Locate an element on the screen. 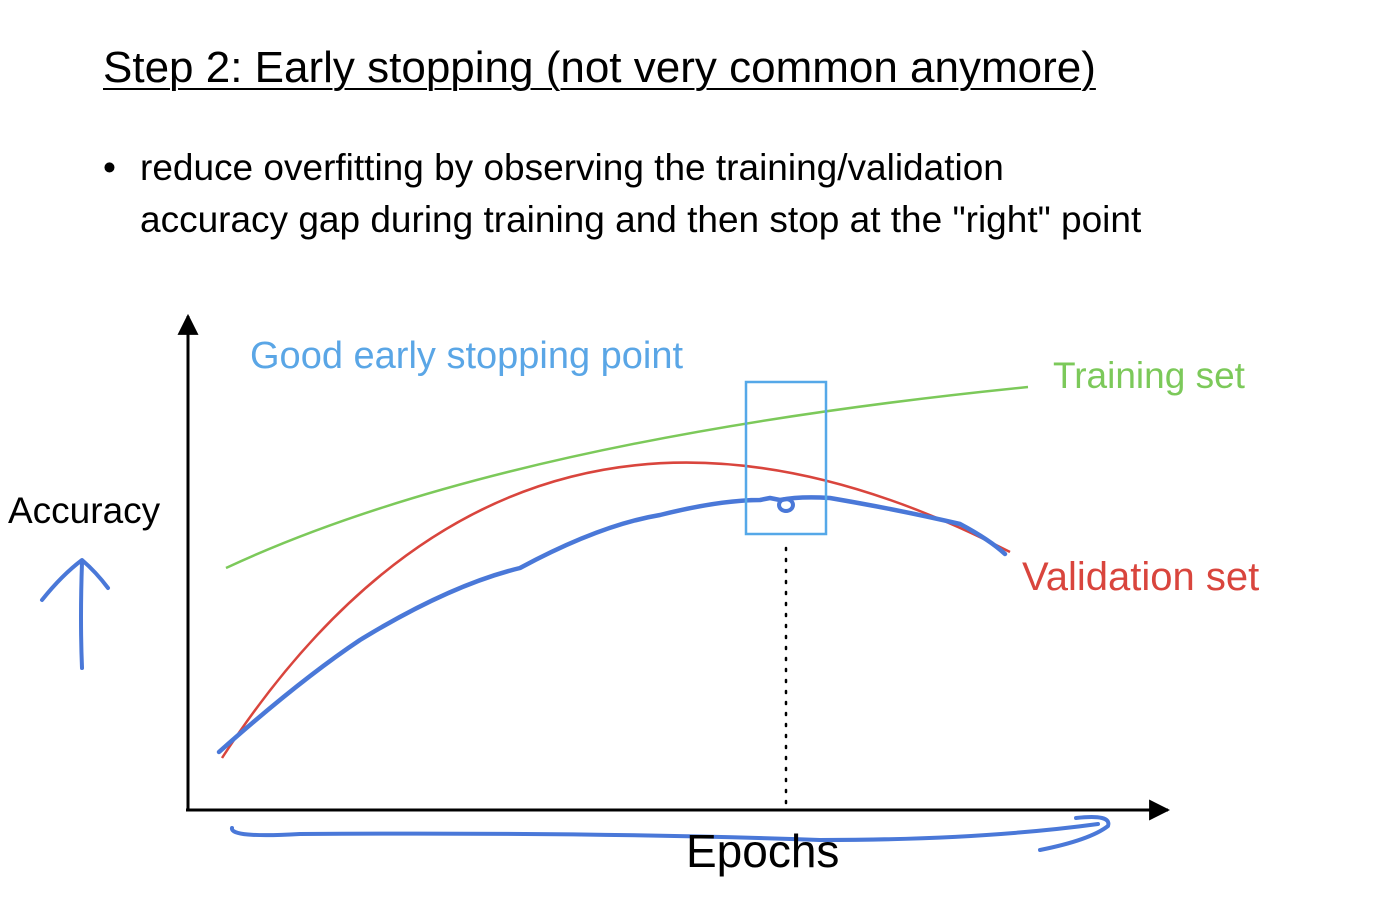 The height and width of the screenshot is (900, 1398). stopping-point-box is located at coordinates (786, 458).